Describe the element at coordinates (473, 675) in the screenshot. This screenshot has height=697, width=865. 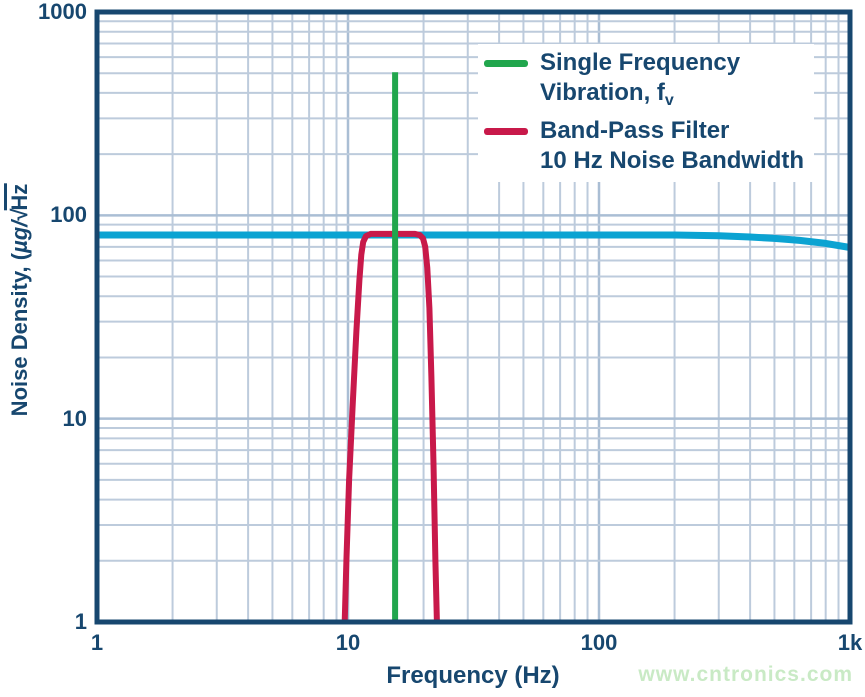
I see `x-axis-title: Frequency (Hz)` at that location.